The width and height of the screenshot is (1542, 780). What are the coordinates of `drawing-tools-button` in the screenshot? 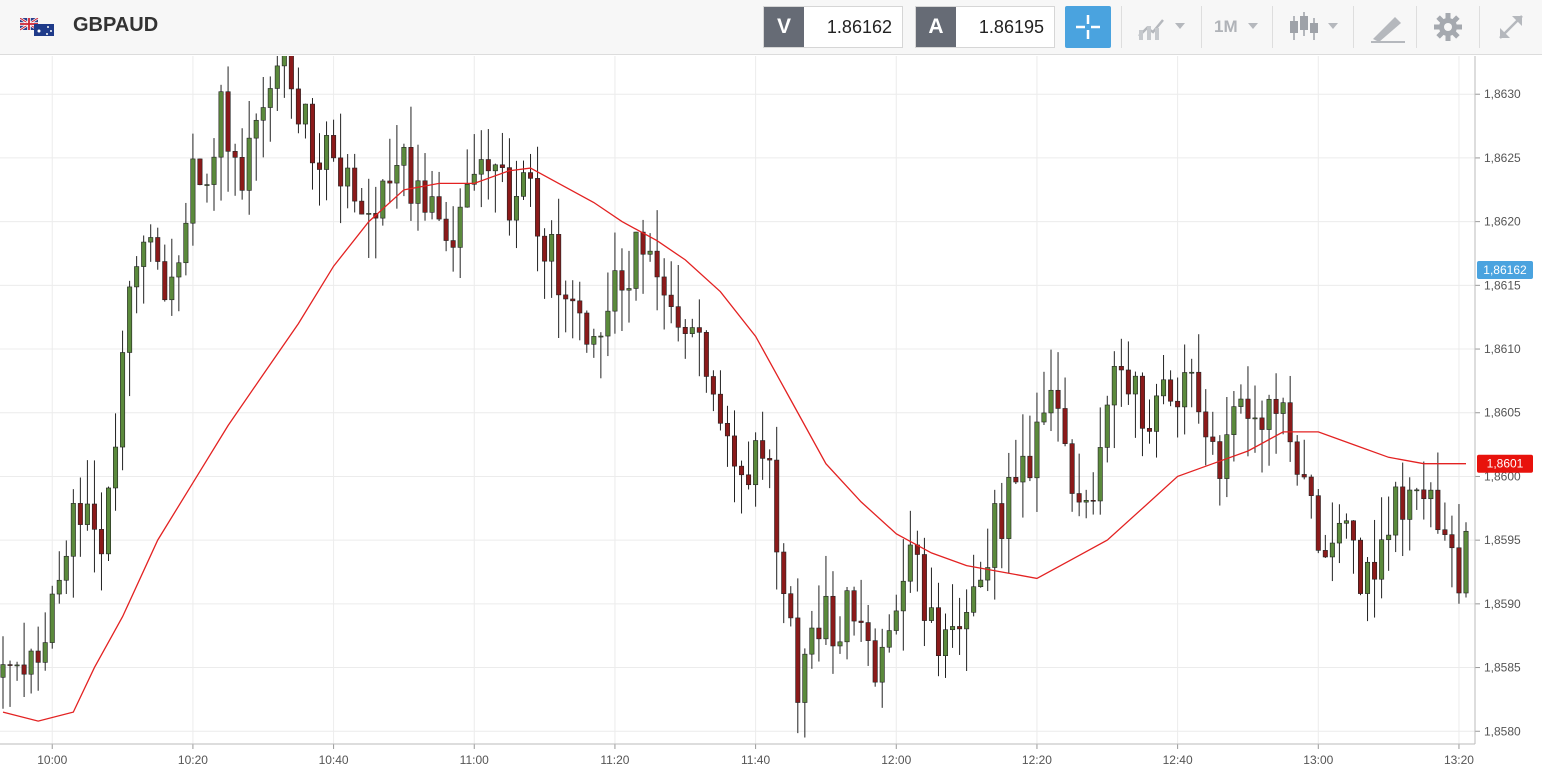 It's located at (1387, 27).